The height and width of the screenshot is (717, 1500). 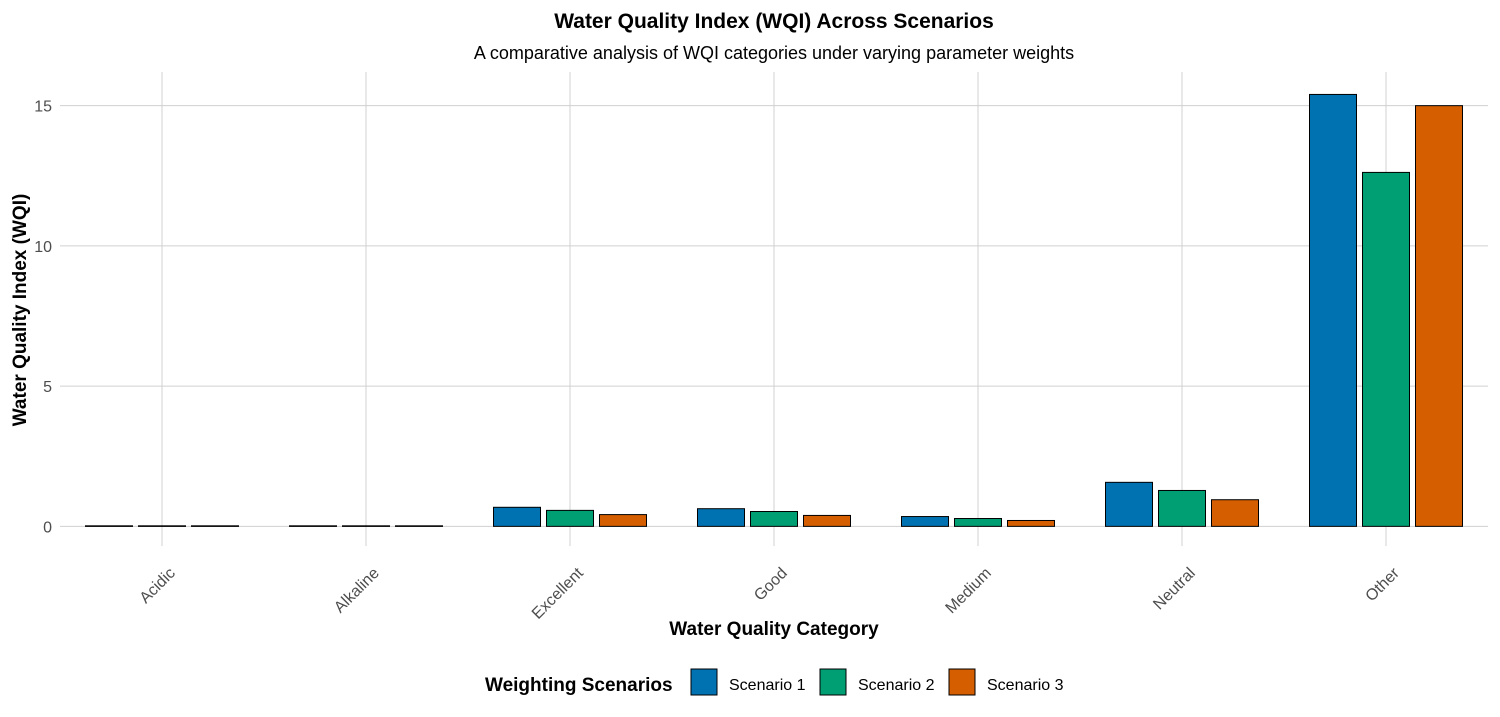 I want to click on legend-items: Scenario 1 Scenario 2 Scenario 3, so click(x=877, y=682).